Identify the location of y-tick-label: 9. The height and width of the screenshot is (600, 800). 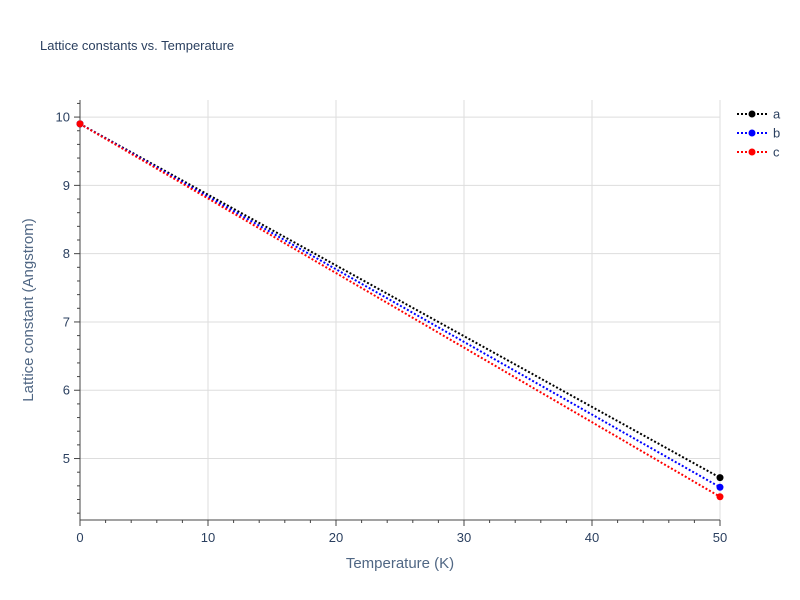
(66, 185).